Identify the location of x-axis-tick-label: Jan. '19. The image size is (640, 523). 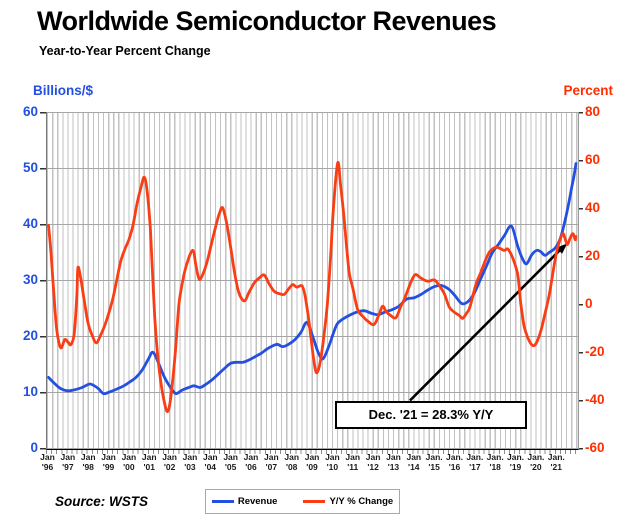
(516, 462).